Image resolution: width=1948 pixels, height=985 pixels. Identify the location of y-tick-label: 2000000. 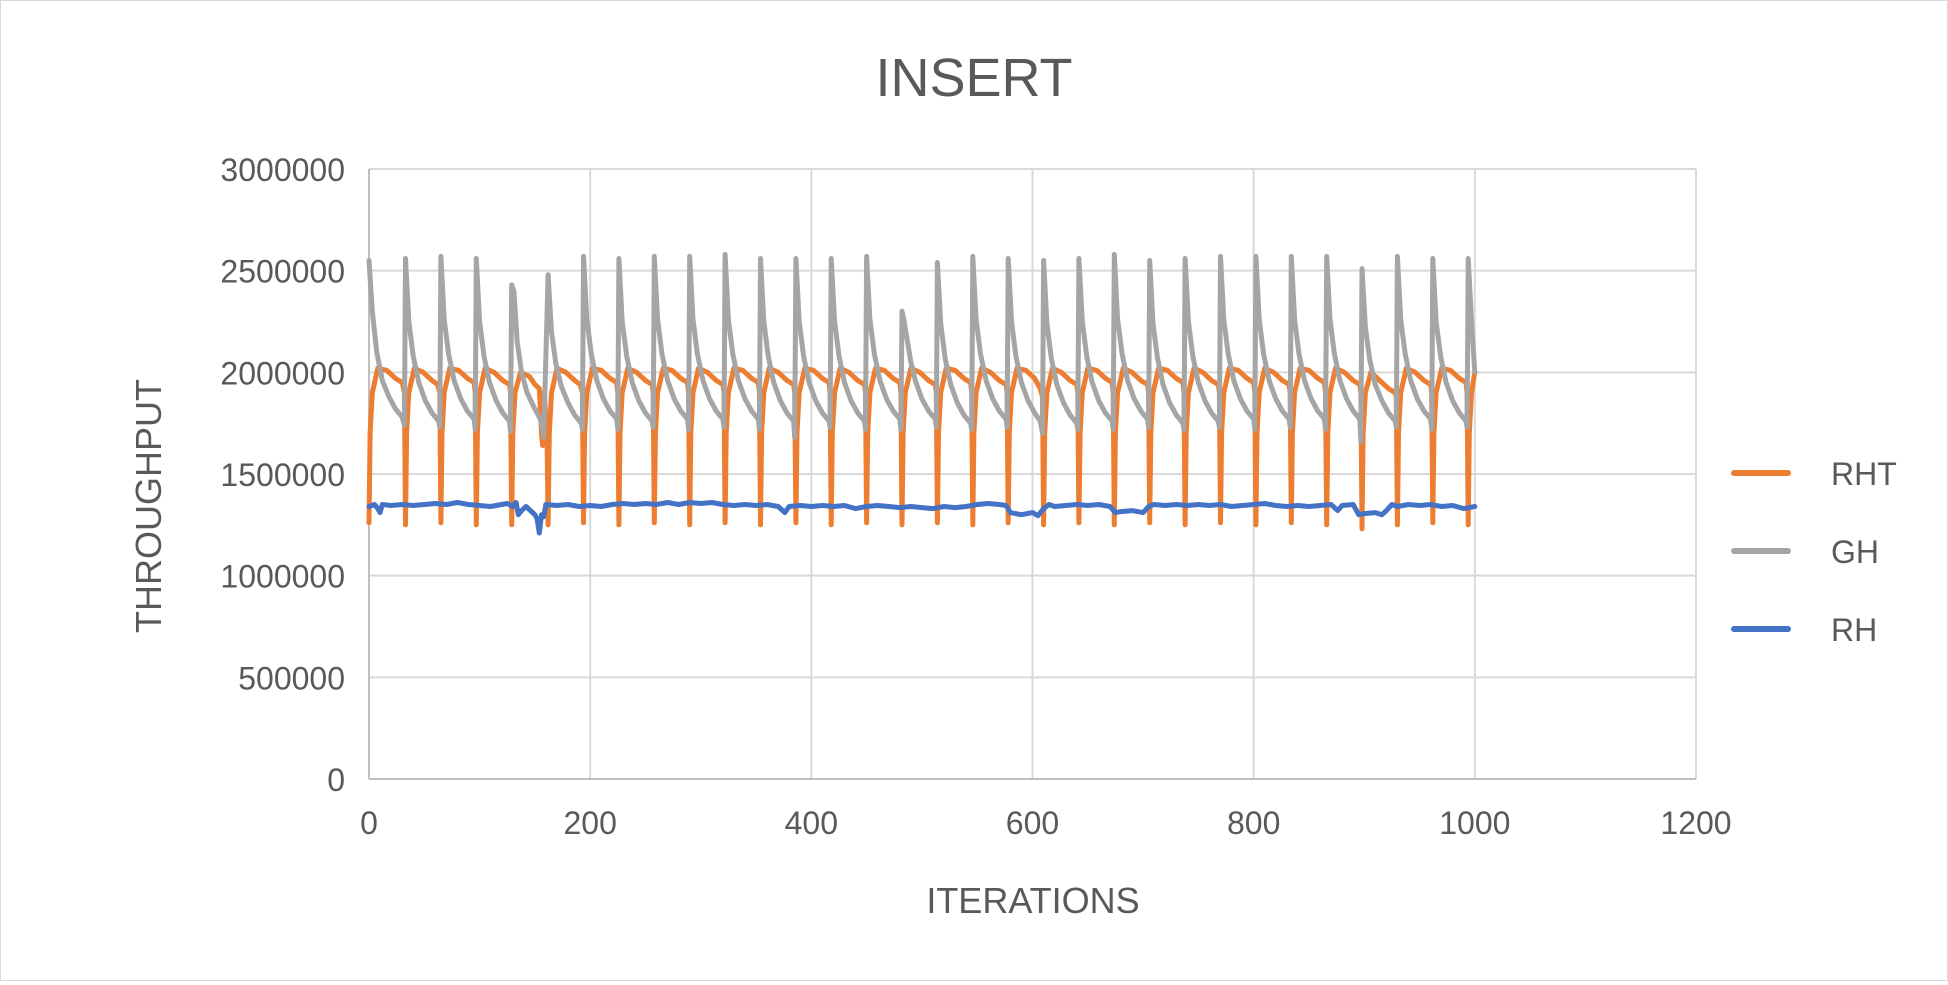
(282, 373).